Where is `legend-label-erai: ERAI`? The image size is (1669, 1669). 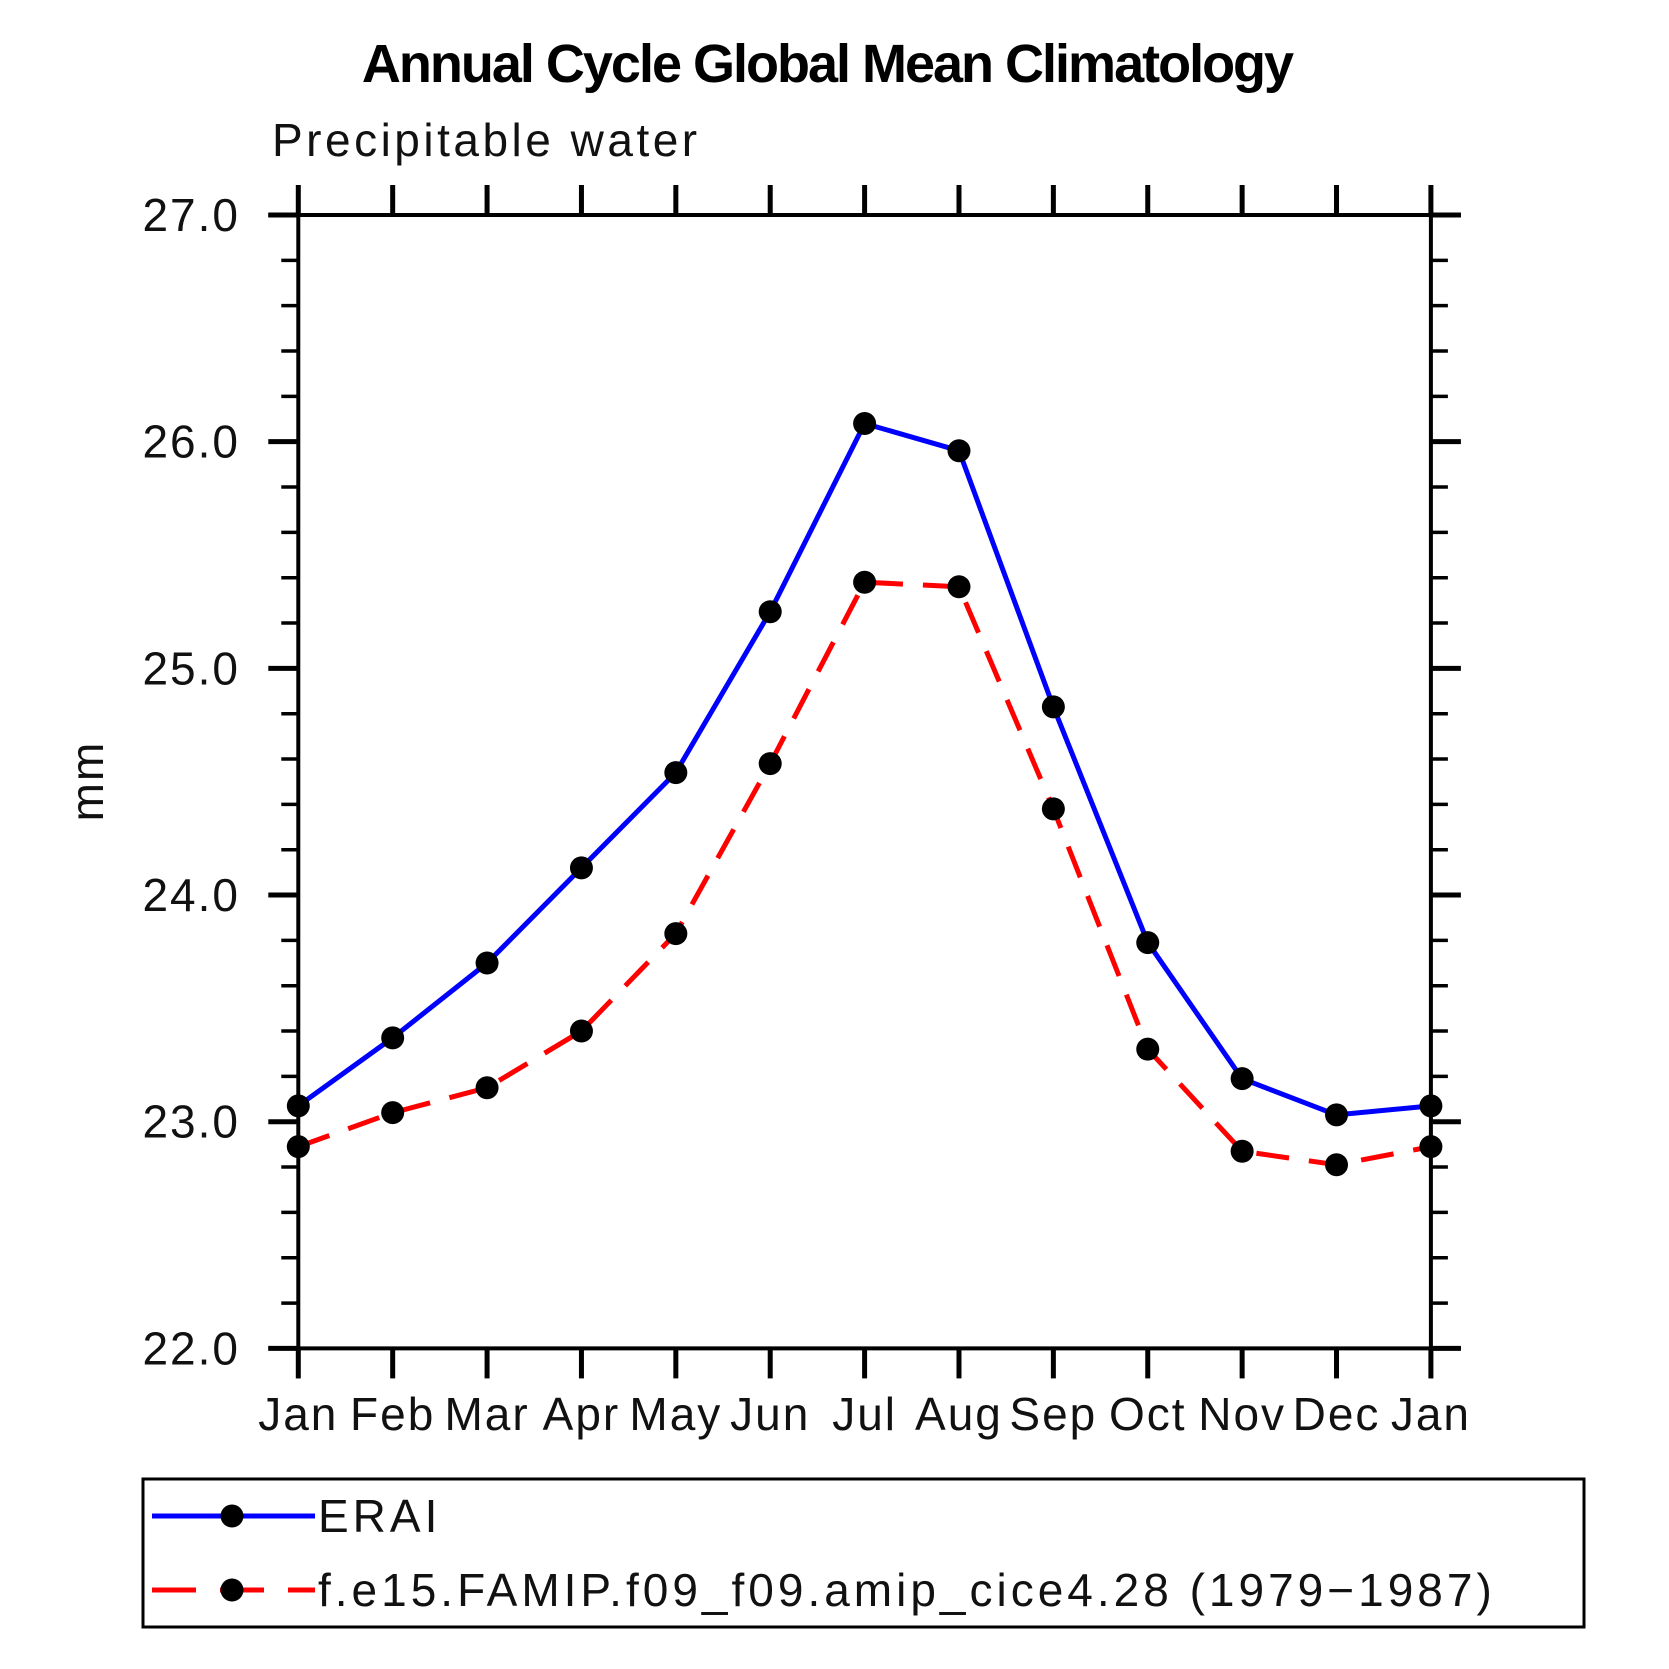 legend-label-erai: ERAI is located at coordinates (379, 1516).